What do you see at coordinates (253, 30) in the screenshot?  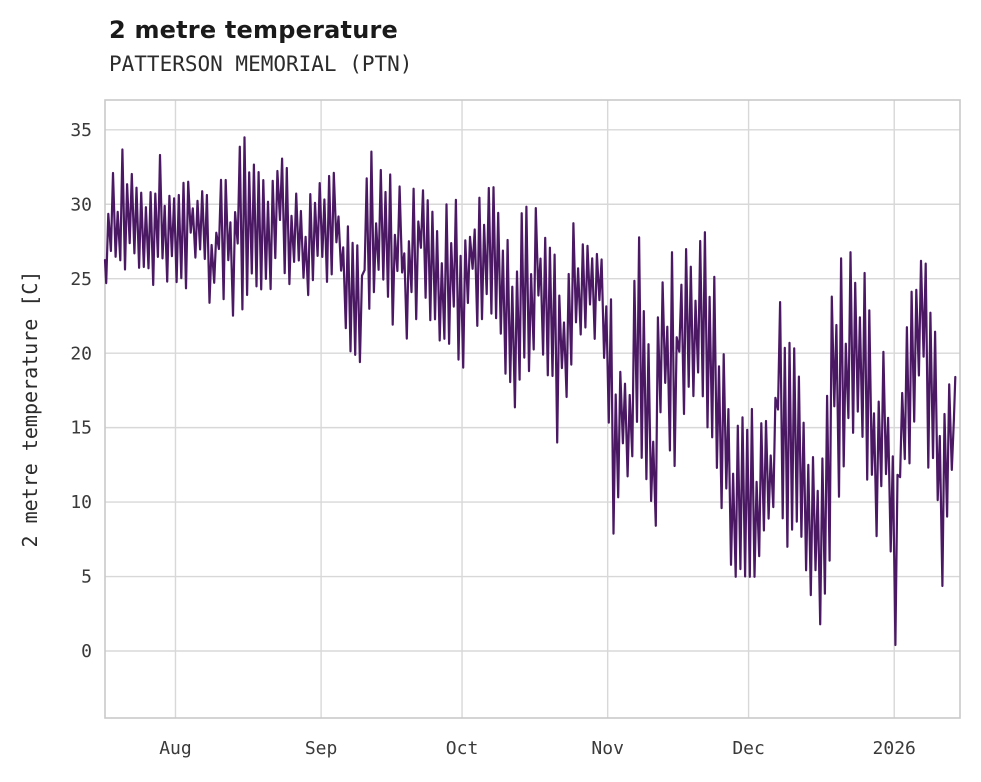 I see `chart-title: 2 metre temperature` at bounding box center [253, 30].